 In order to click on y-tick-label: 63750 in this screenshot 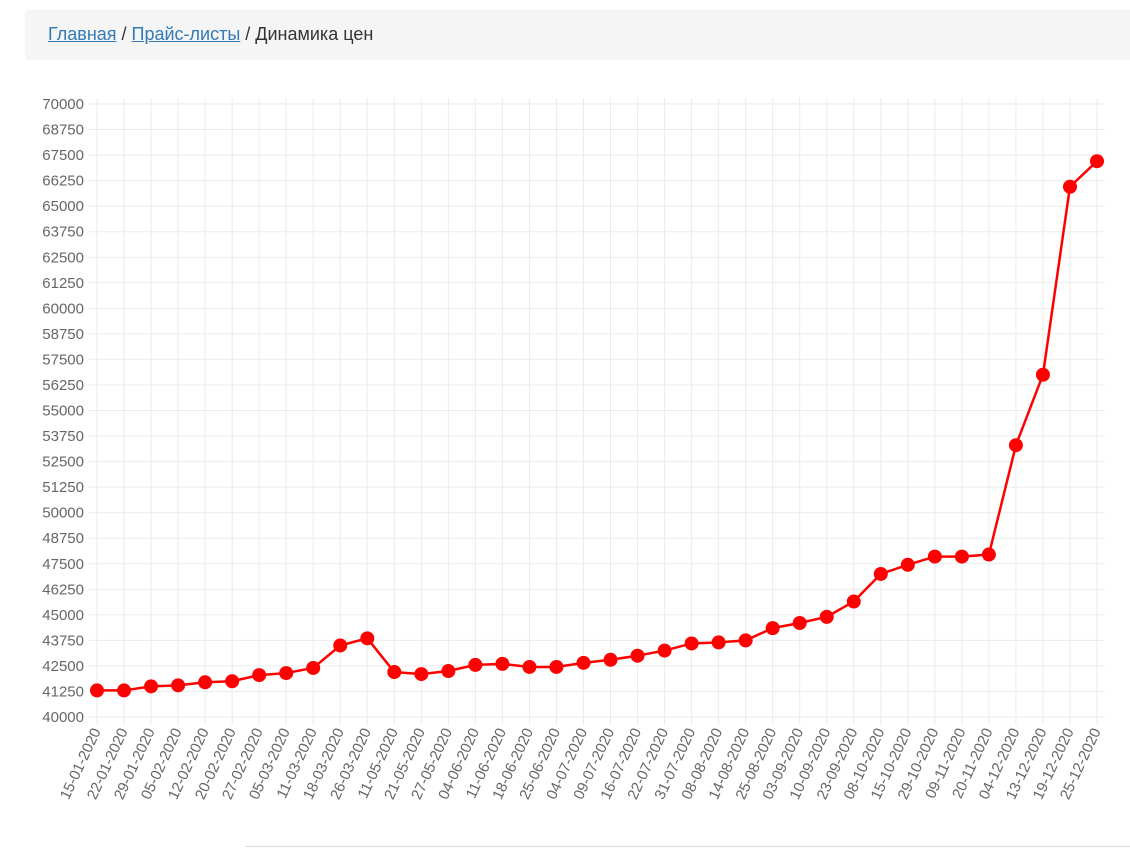, I will do `click(63, 232)`.